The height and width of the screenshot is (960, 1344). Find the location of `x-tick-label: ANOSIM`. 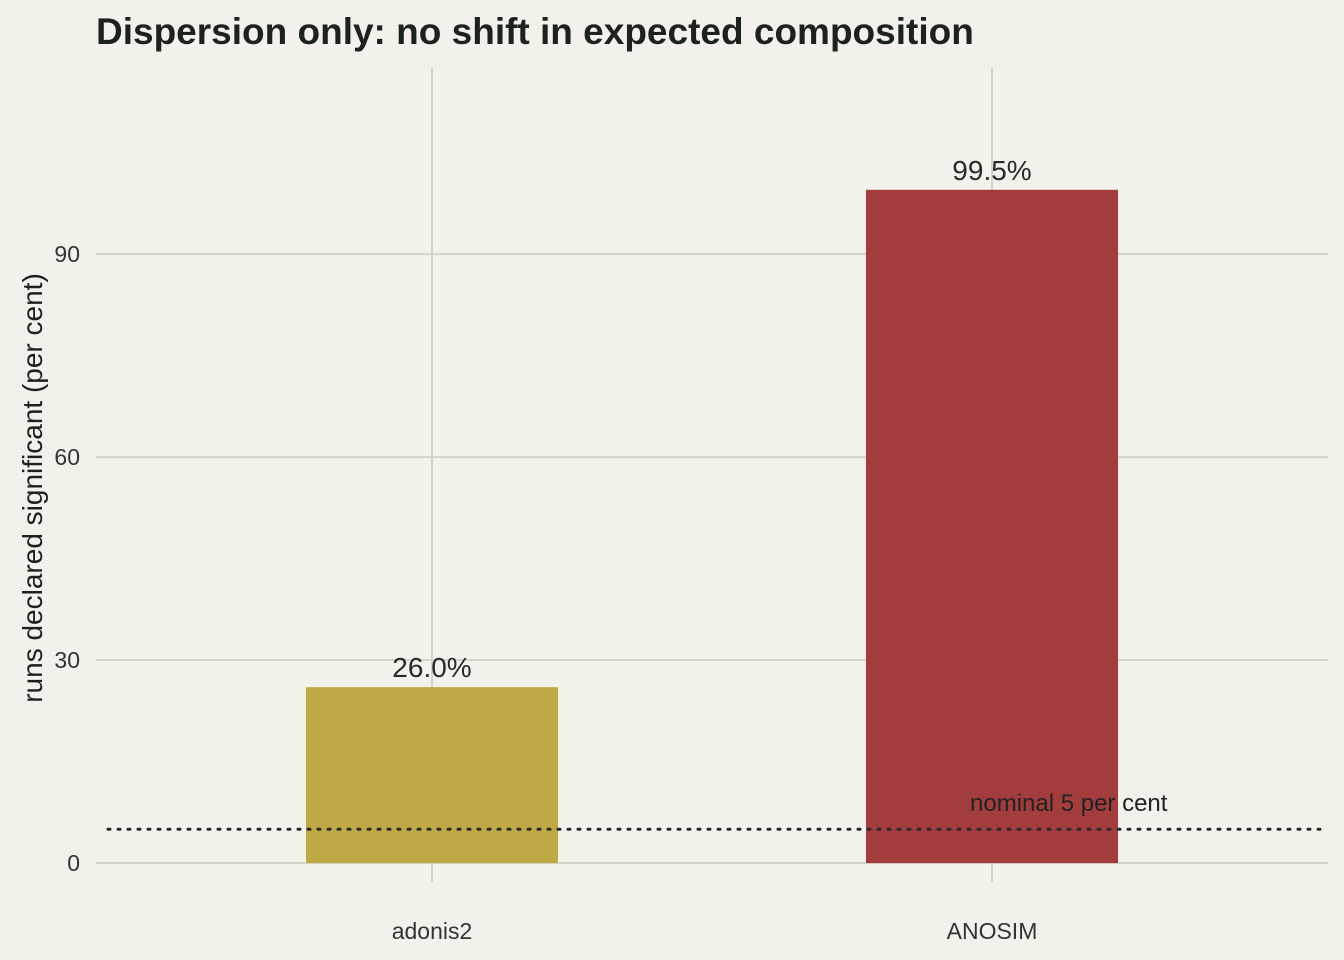

x-tick-label: ANOSIM is located at coordinates (992, 931).